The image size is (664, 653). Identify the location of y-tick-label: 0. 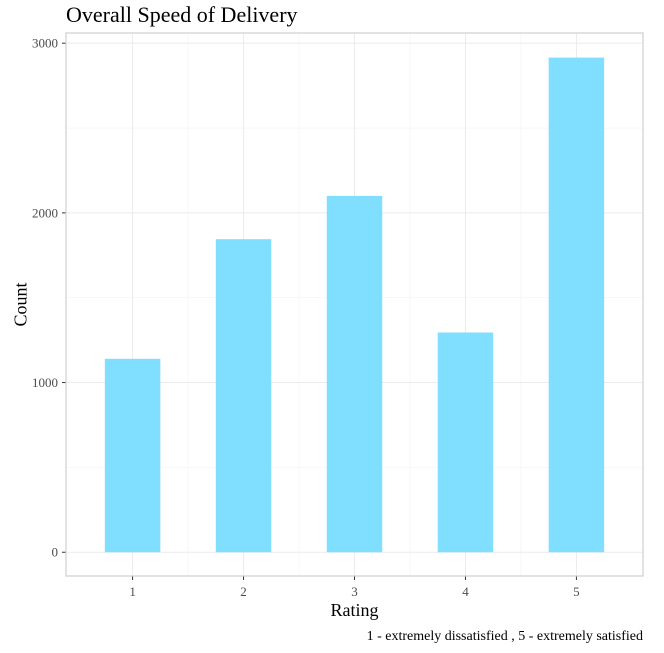
(55, 552).